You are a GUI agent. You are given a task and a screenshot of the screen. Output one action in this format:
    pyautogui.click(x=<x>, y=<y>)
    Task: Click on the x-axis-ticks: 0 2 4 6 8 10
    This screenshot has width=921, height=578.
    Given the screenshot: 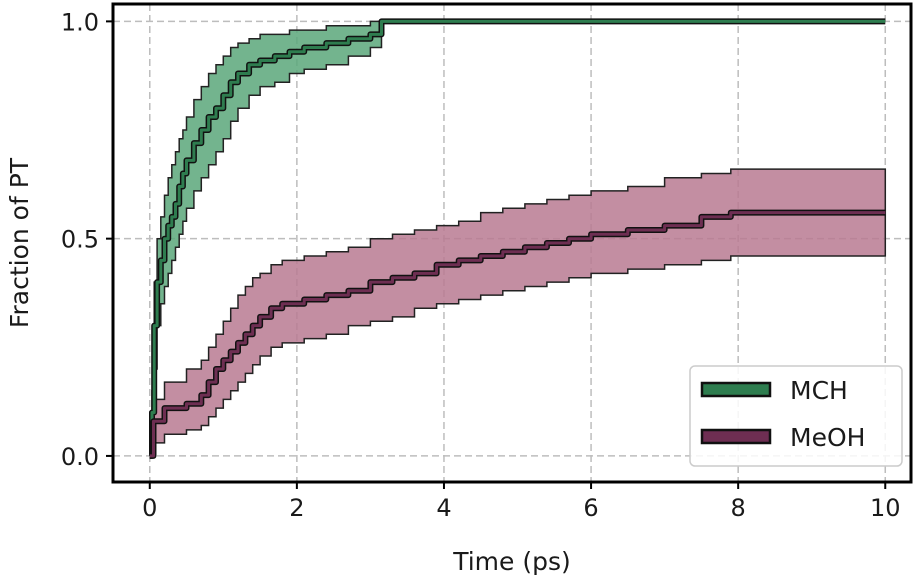 What is the action you would take?
    pyautogui.click(x=521, y=502)
    